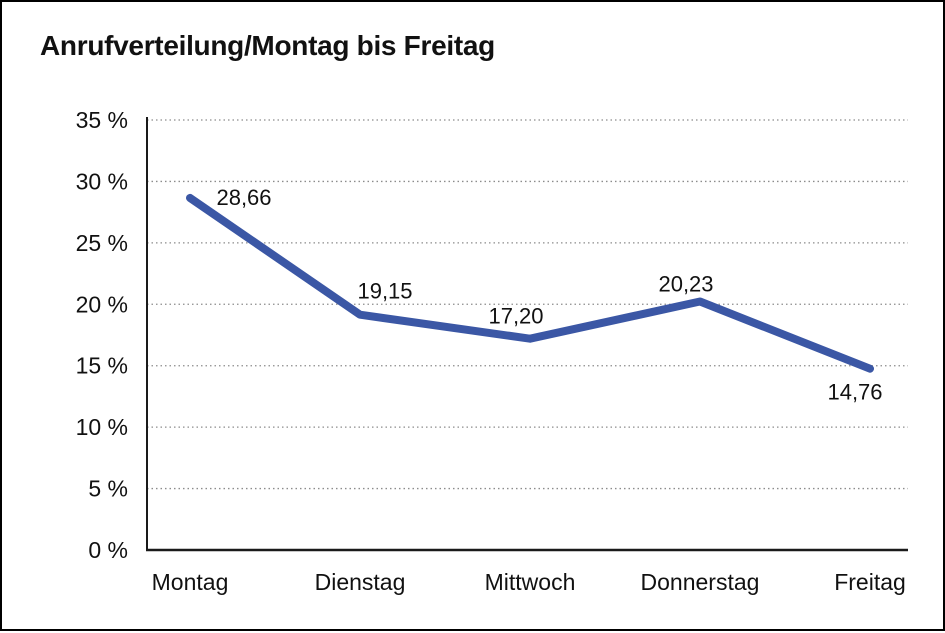 This screenshot has width=945, height=633. Describe the element at coordinates (243, 197) in the screenshot. I see `data-point-label: 28,66` at that location.